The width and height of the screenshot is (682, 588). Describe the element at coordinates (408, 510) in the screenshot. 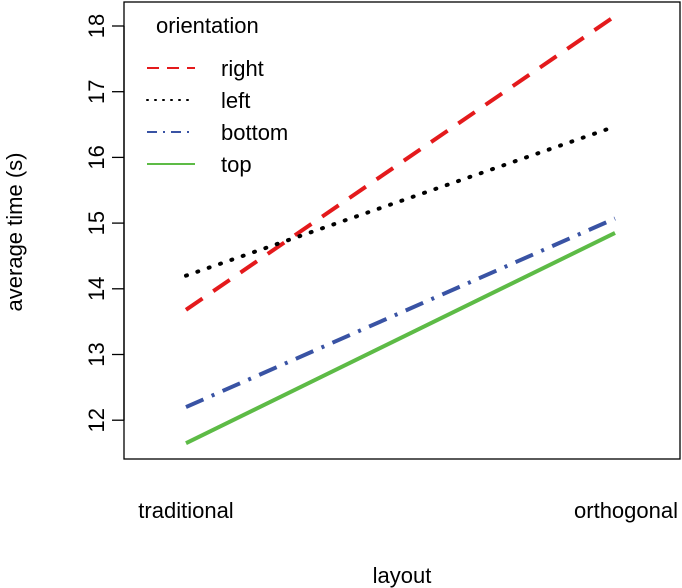

I see `x-axis: traditional orthogonal` at that location.